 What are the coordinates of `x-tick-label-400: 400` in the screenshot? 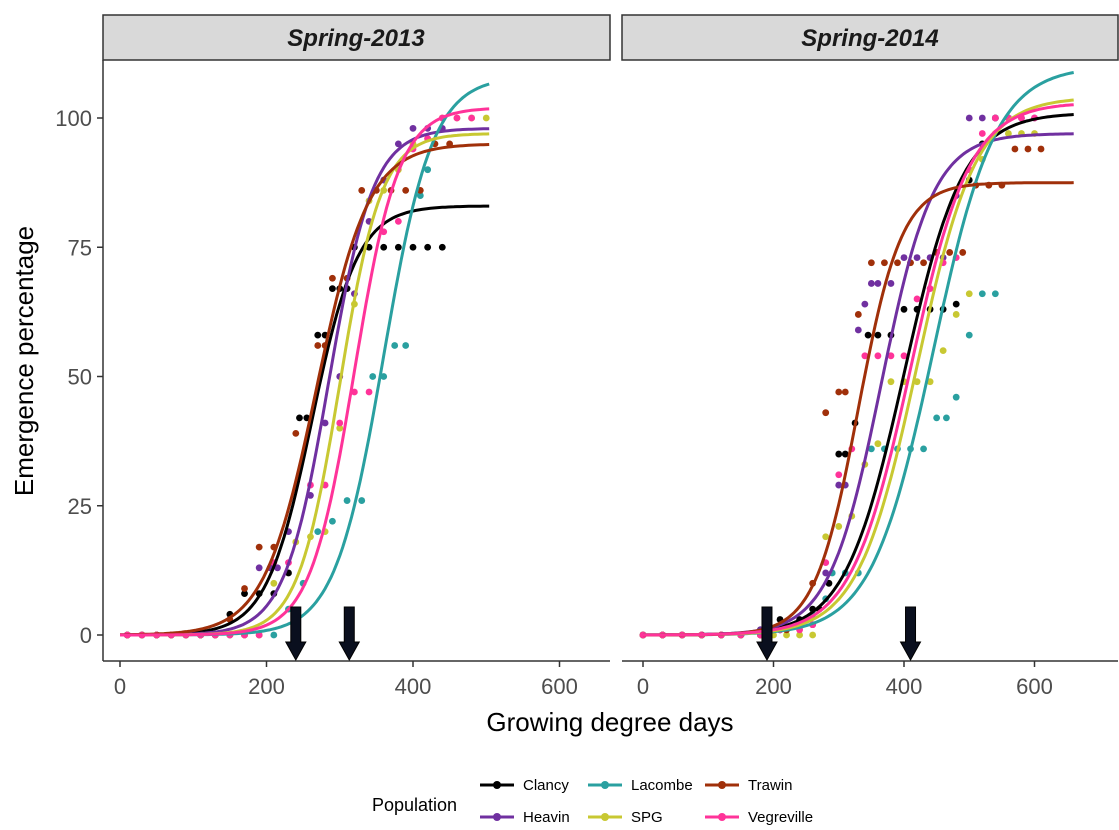 It's located at (904, 686).